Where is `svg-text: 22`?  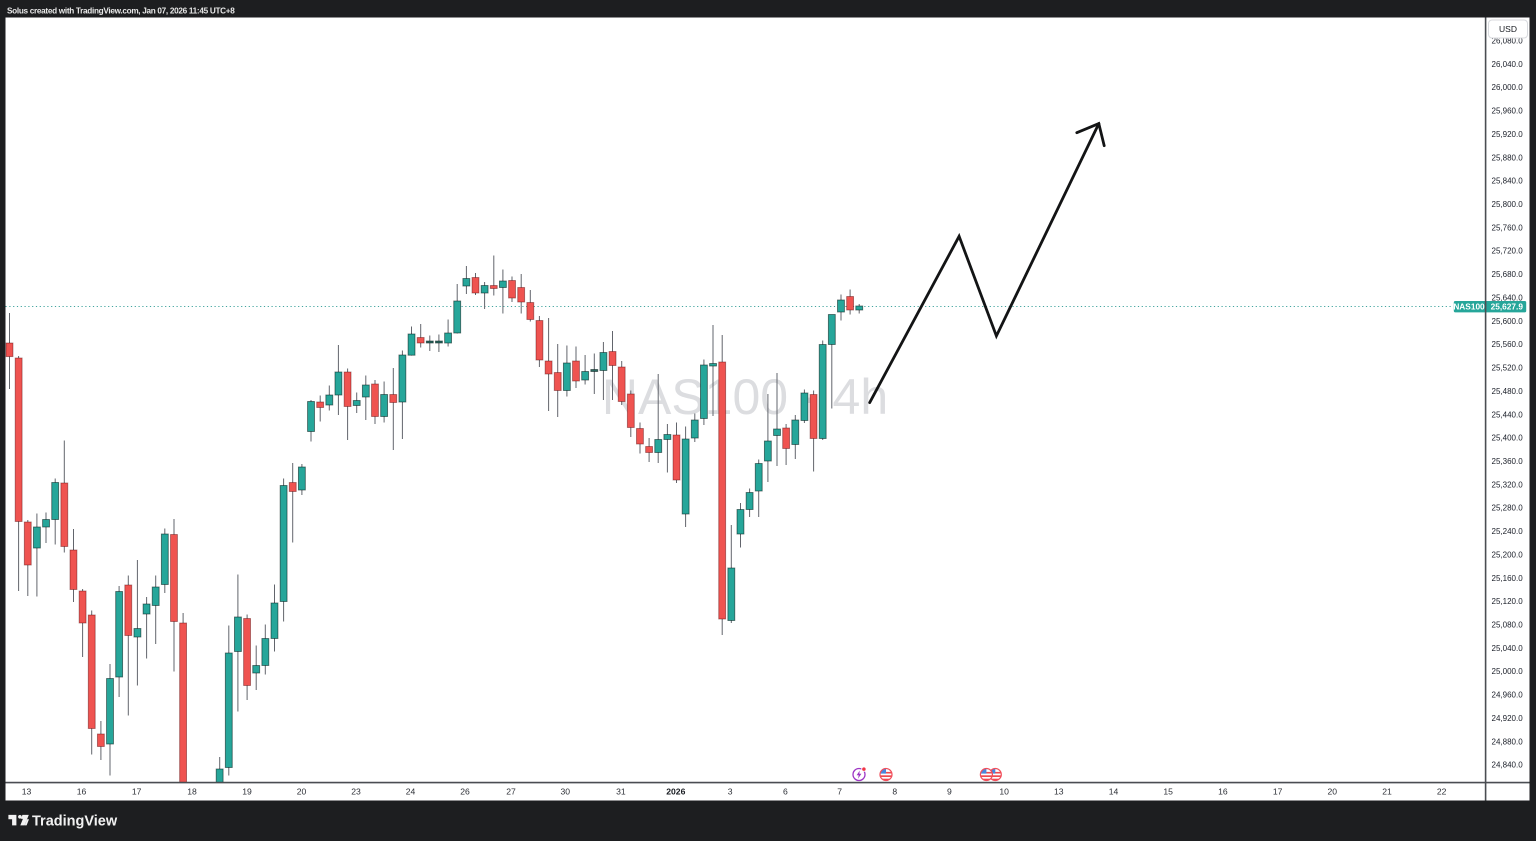 svg-text: 22 is located at coordinates (1442, 792).